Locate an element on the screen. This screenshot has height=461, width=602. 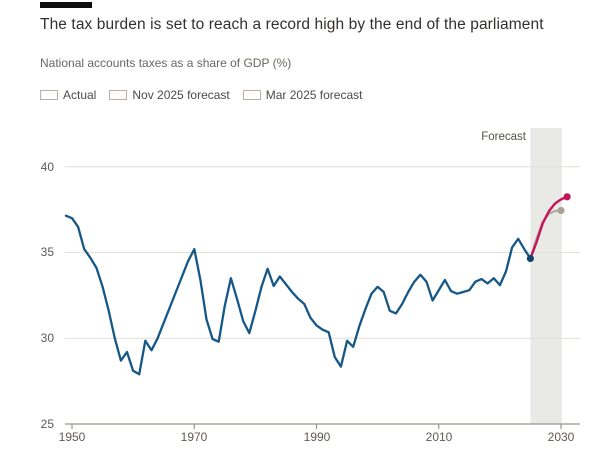
y-axis-label-30: 30 is located at coordinates (47, 338).